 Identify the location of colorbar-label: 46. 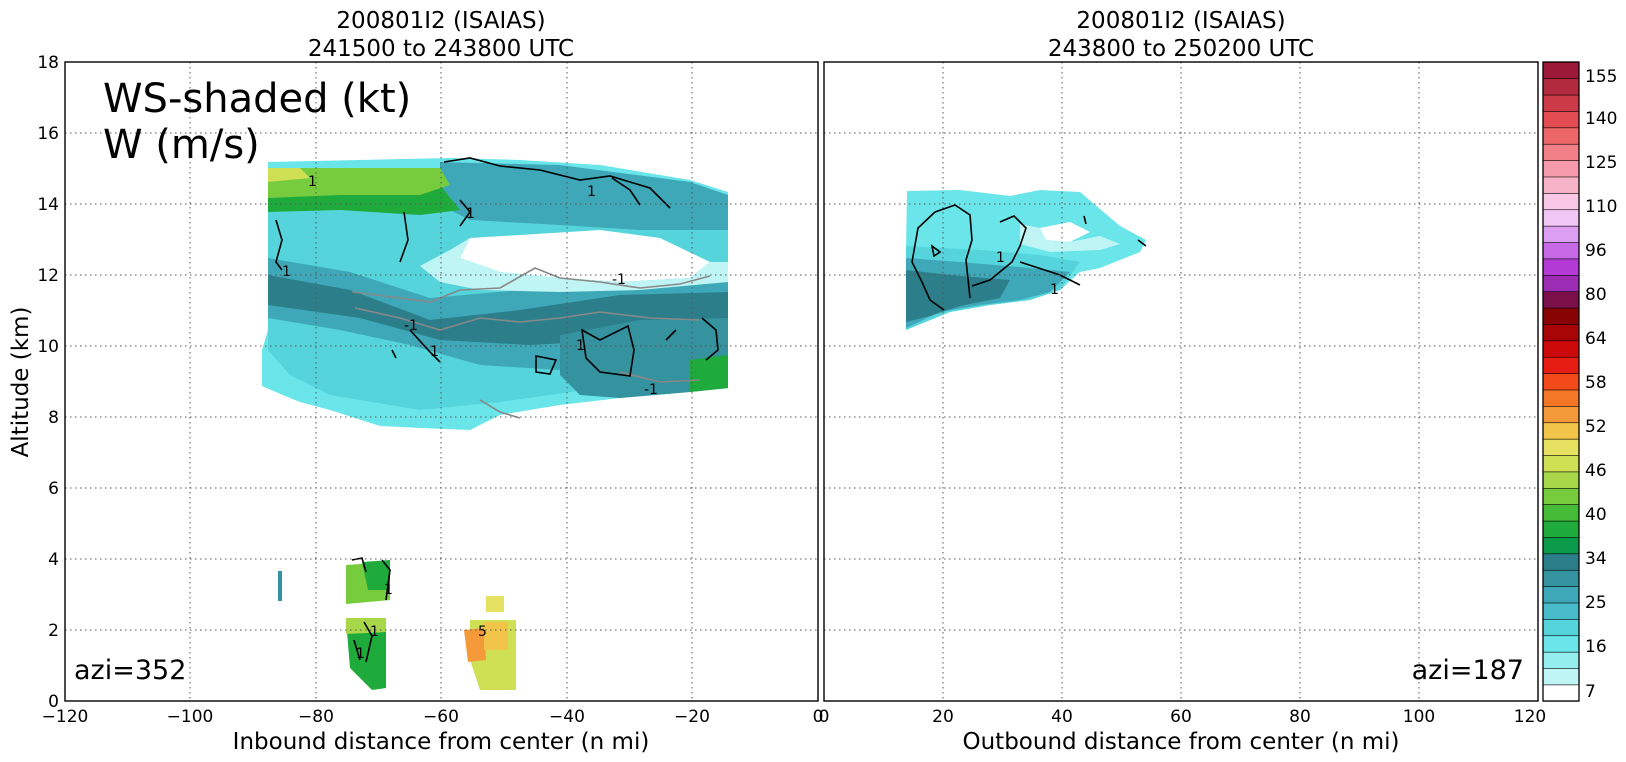
(1596, 471).